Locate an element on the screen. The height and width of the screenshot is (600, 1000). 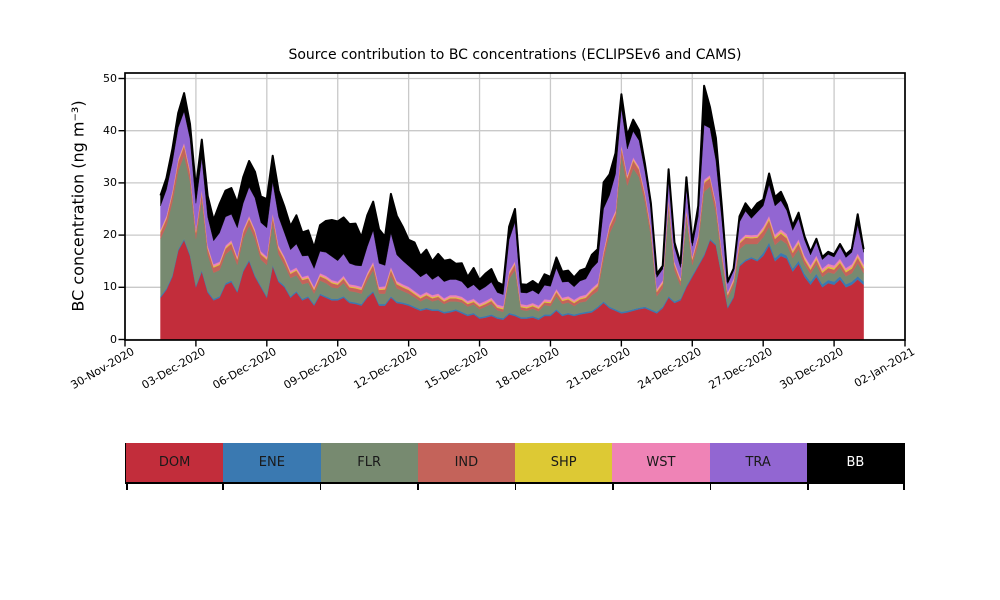
y-tick-label: 40 is located at coordinates (110, 130).